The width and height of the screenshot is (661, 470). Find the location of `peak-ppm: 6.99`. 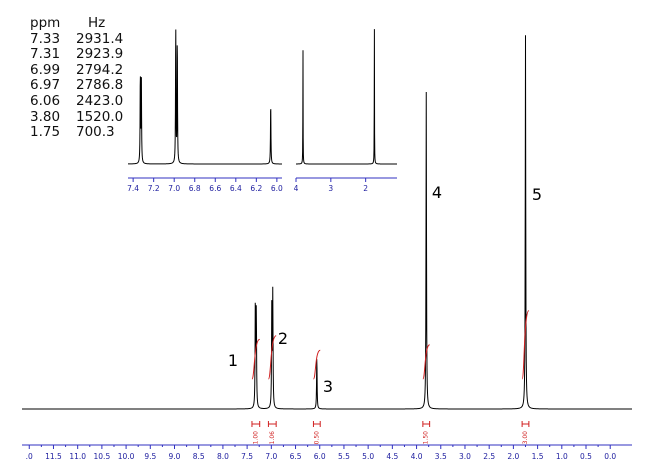

peak-ppm: 6.99 is located at coordinates (45, 69).